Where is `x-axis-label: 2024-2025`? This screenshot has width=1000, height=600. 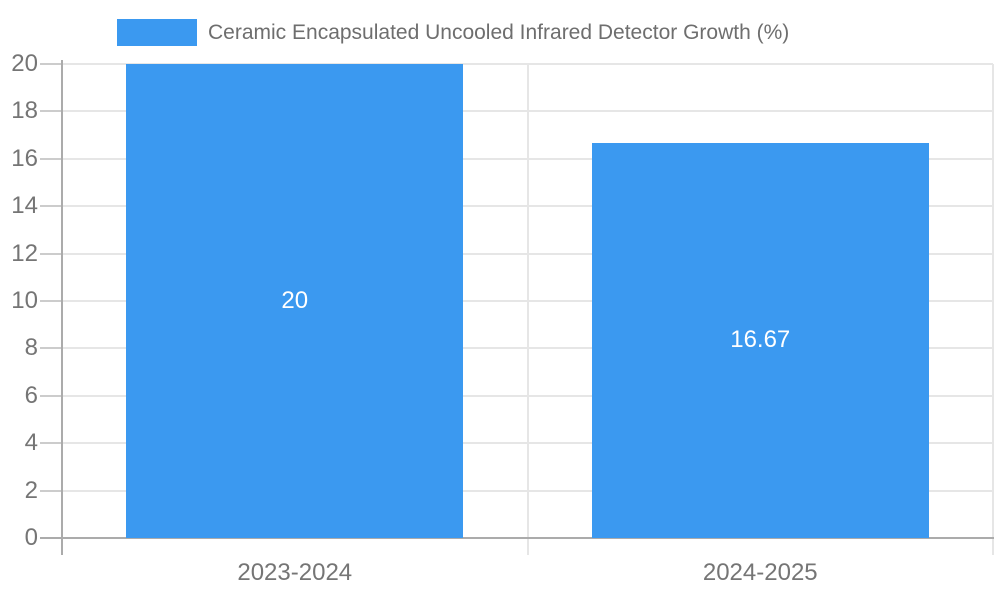
x-axis-label: 2024-2025 is located at coordinates (760, 572).